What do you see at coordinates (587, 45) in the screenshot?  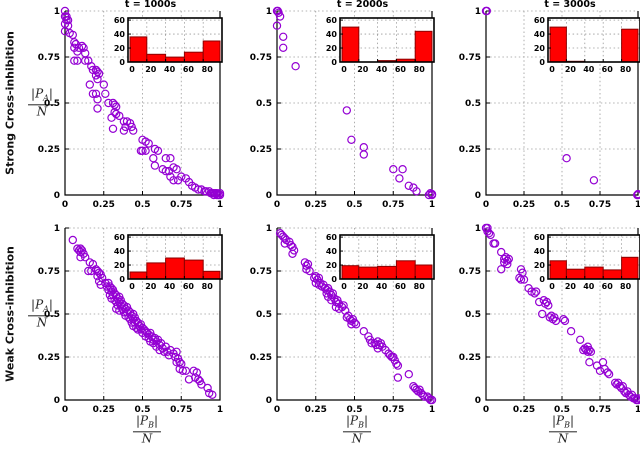 I see `inset-histogram-strong-t3000: 0 20 40 60 0 20 40 60 80` at bounding box center [587, 45].